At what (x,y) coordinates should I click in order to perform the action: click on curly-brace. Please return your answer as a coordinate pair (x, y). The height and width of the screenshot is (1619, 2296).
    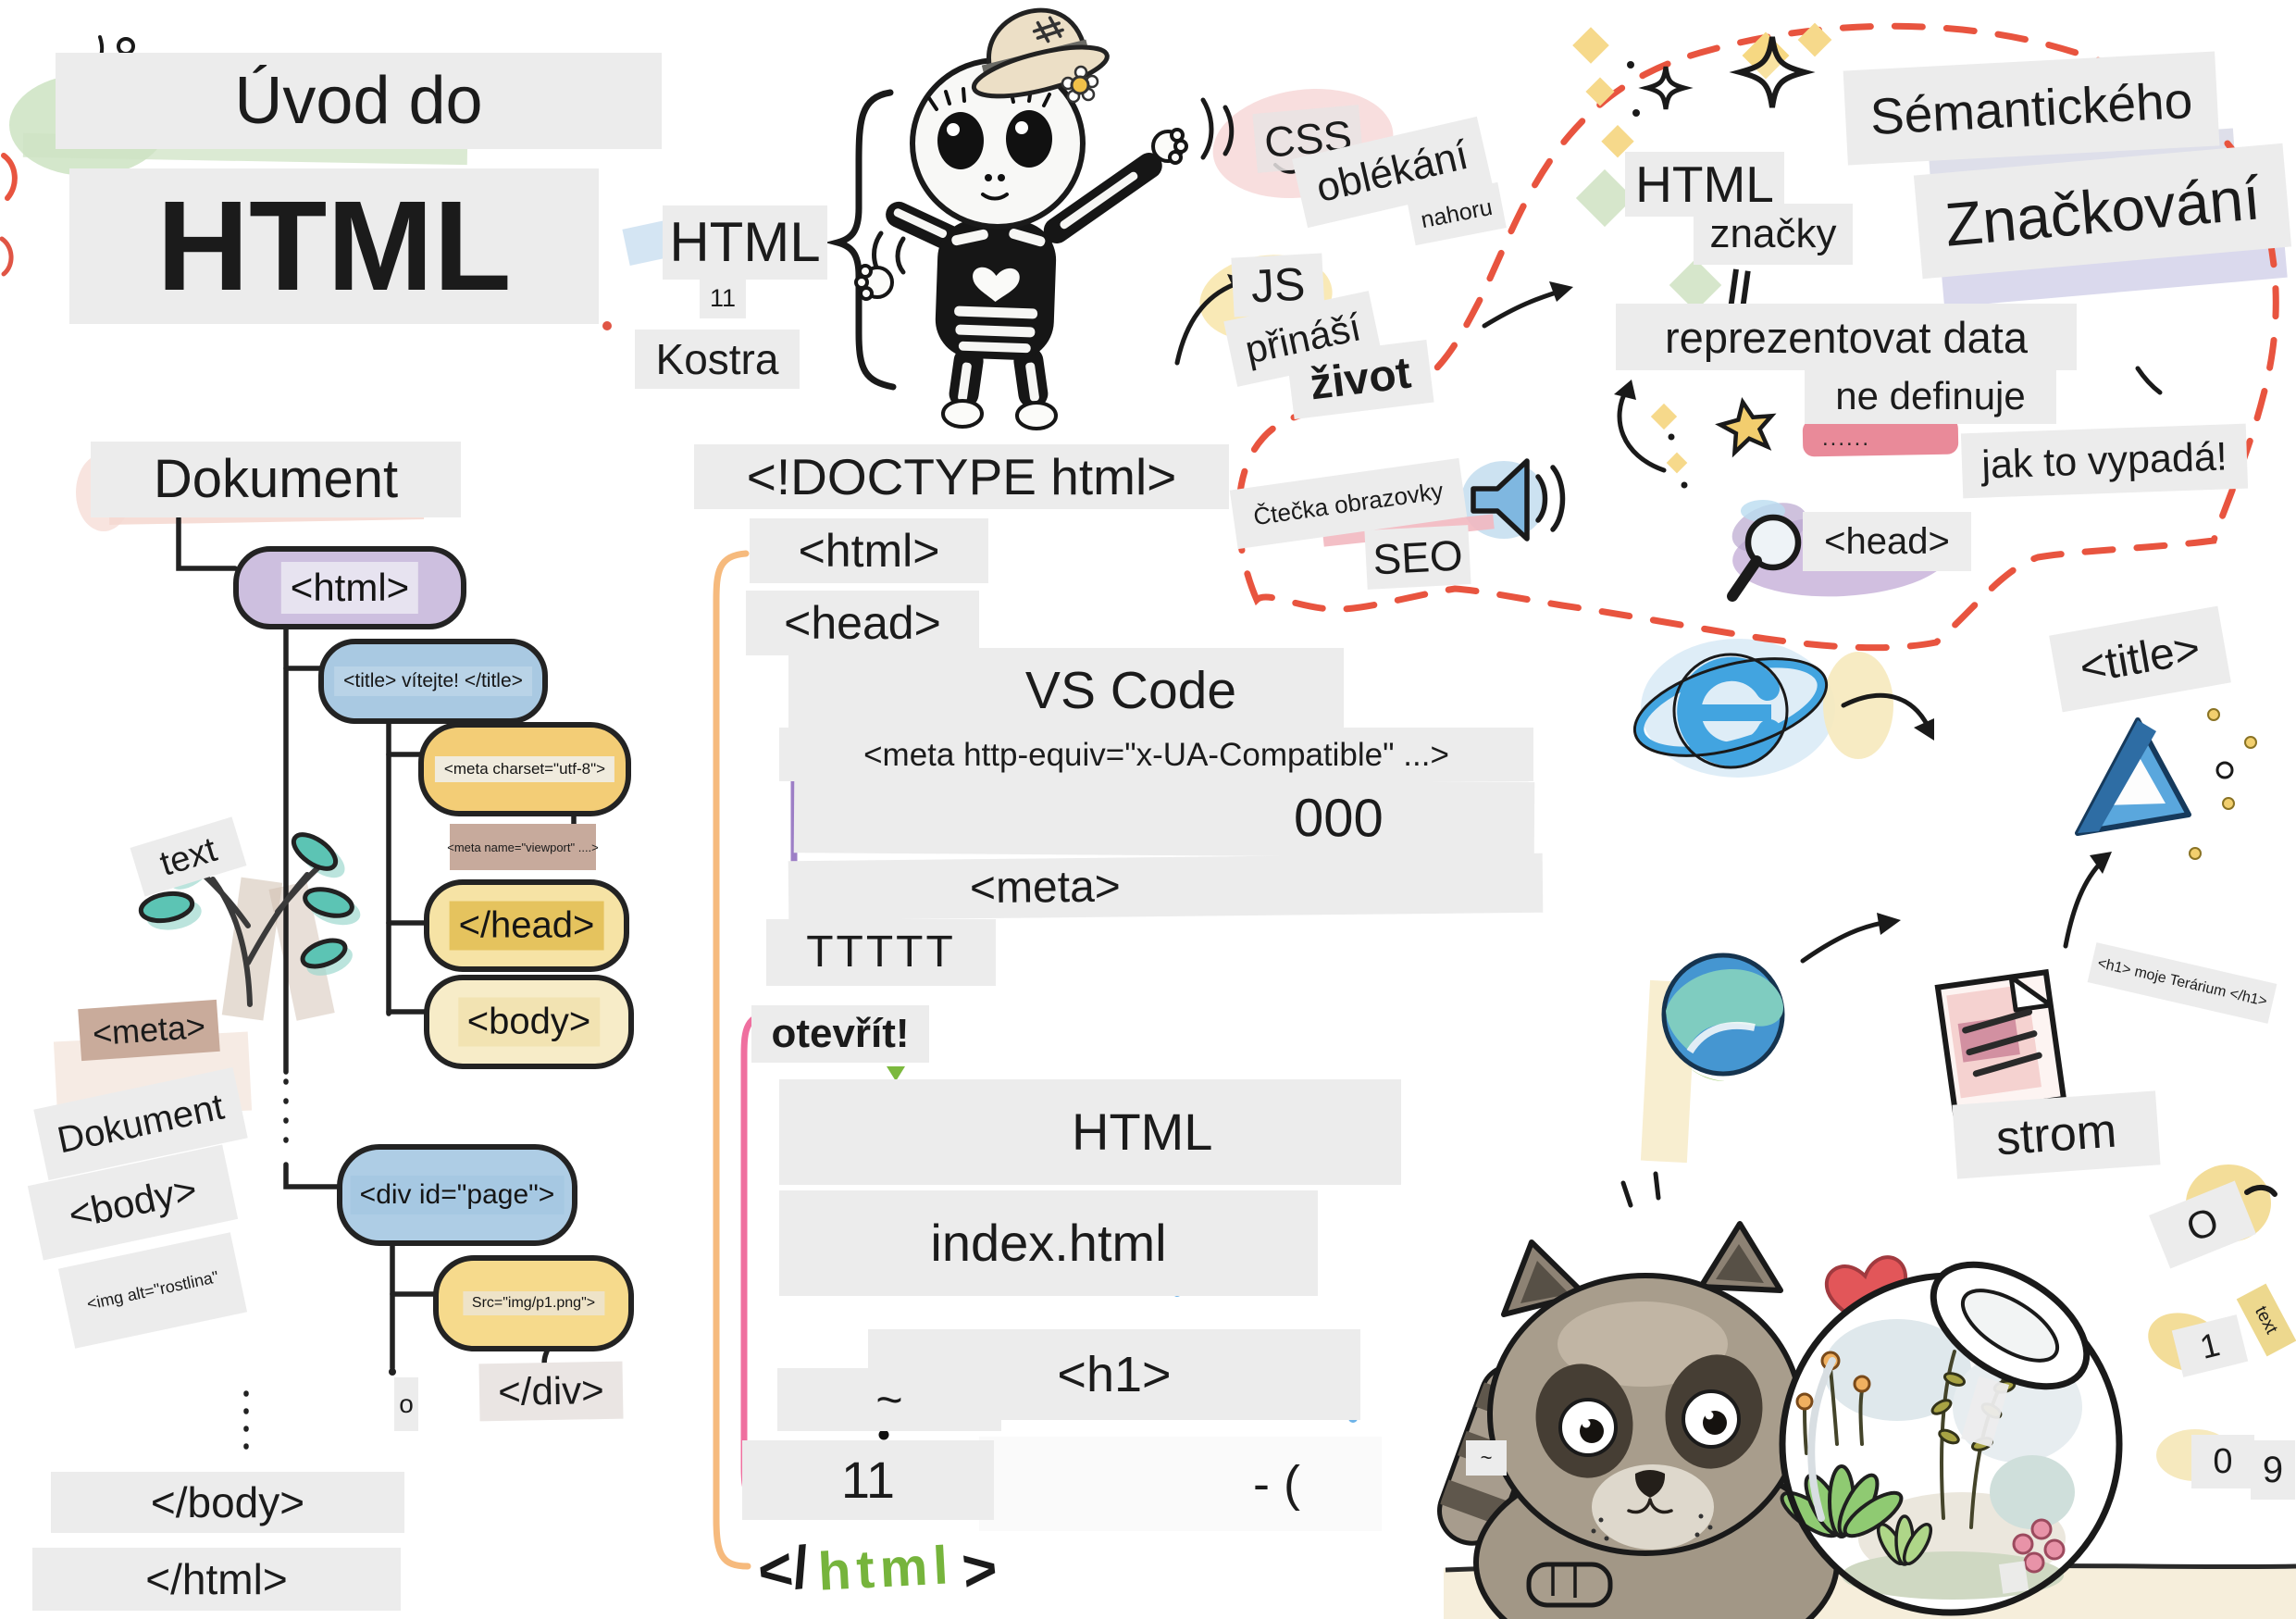
    Looking at the image, I should click on (861, 240).